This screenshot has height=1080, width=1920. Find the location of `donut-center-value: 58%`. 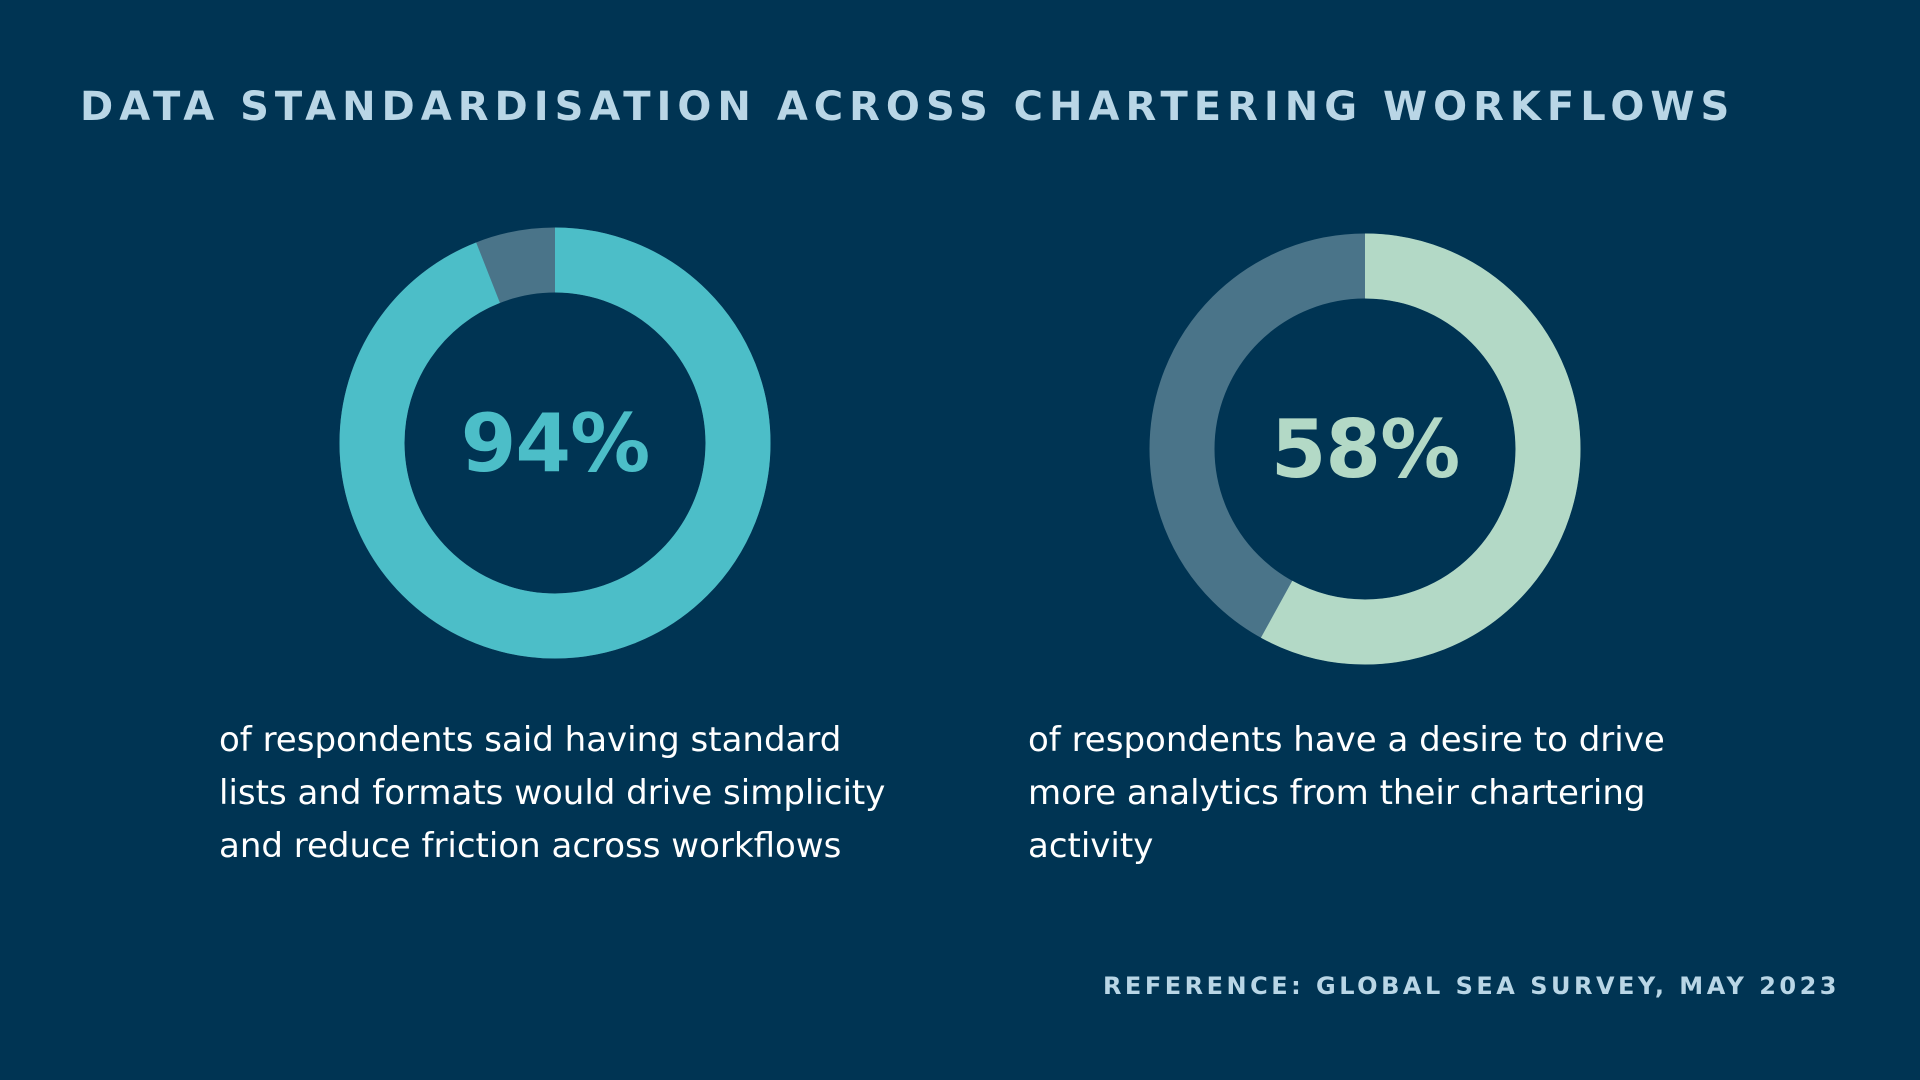

donut-center-value: 58% is located at coordinates (1365, 449).